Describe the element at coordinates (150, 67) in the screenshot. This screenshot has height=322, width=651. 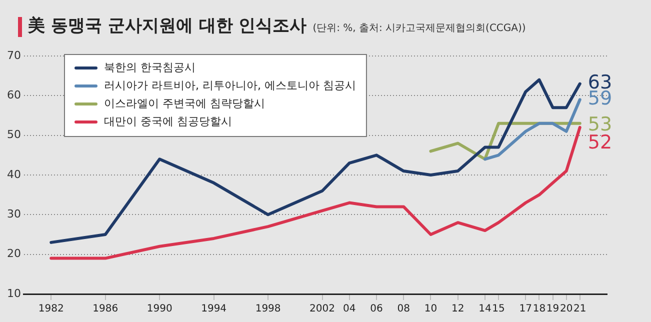
I see `legend-label: 북한의 한국침공시` at that location.